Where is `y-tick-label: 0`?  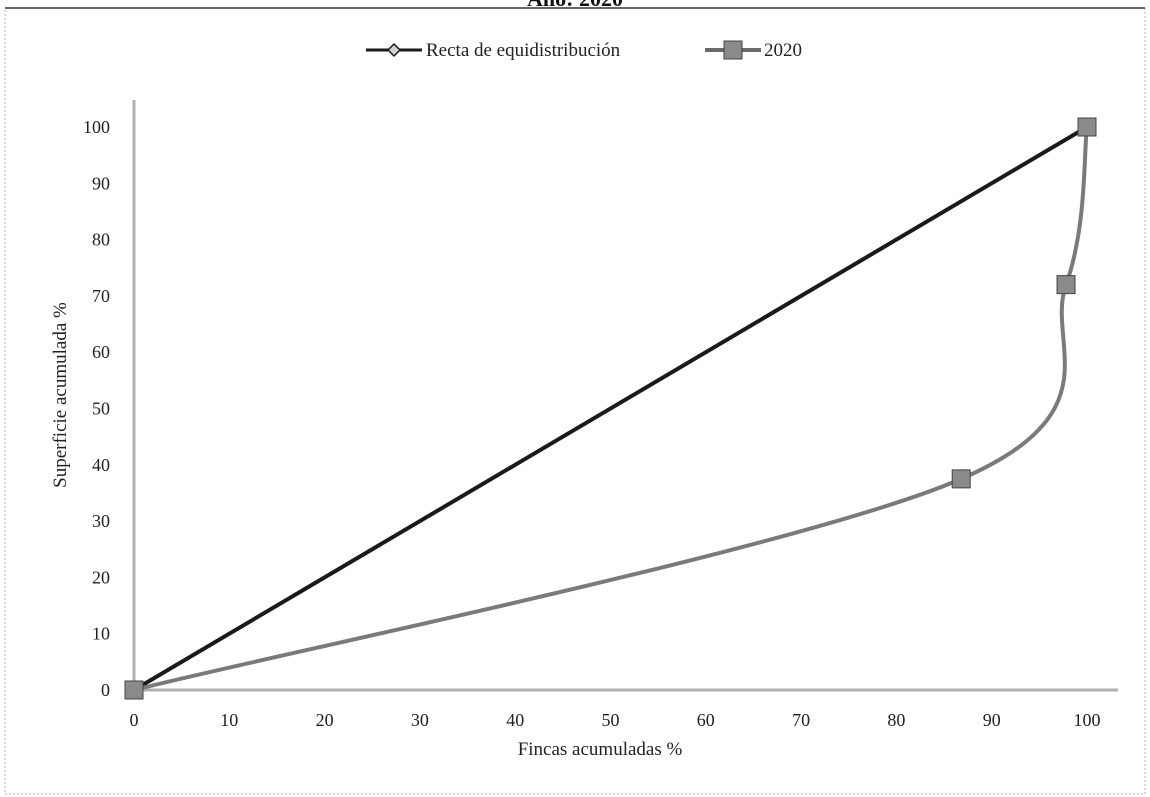 y-tick-label: 0 is located at coordinates (105, 690).